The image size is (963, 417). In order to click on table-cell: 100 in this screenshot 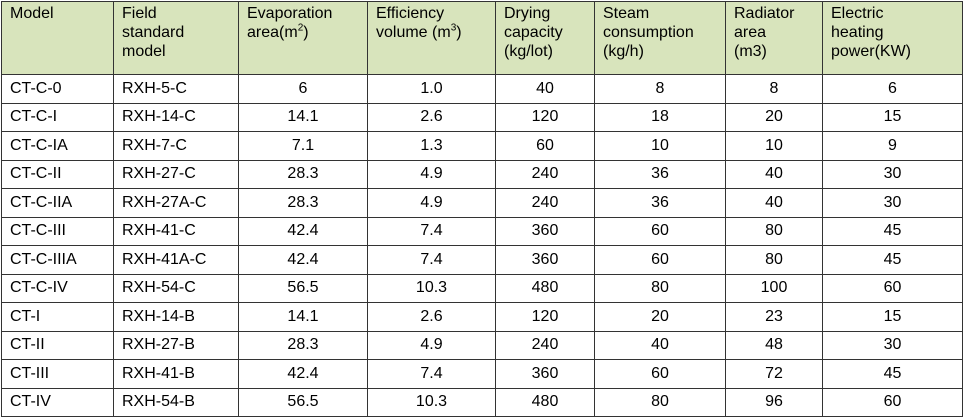, I will do `click(774, 288)`.